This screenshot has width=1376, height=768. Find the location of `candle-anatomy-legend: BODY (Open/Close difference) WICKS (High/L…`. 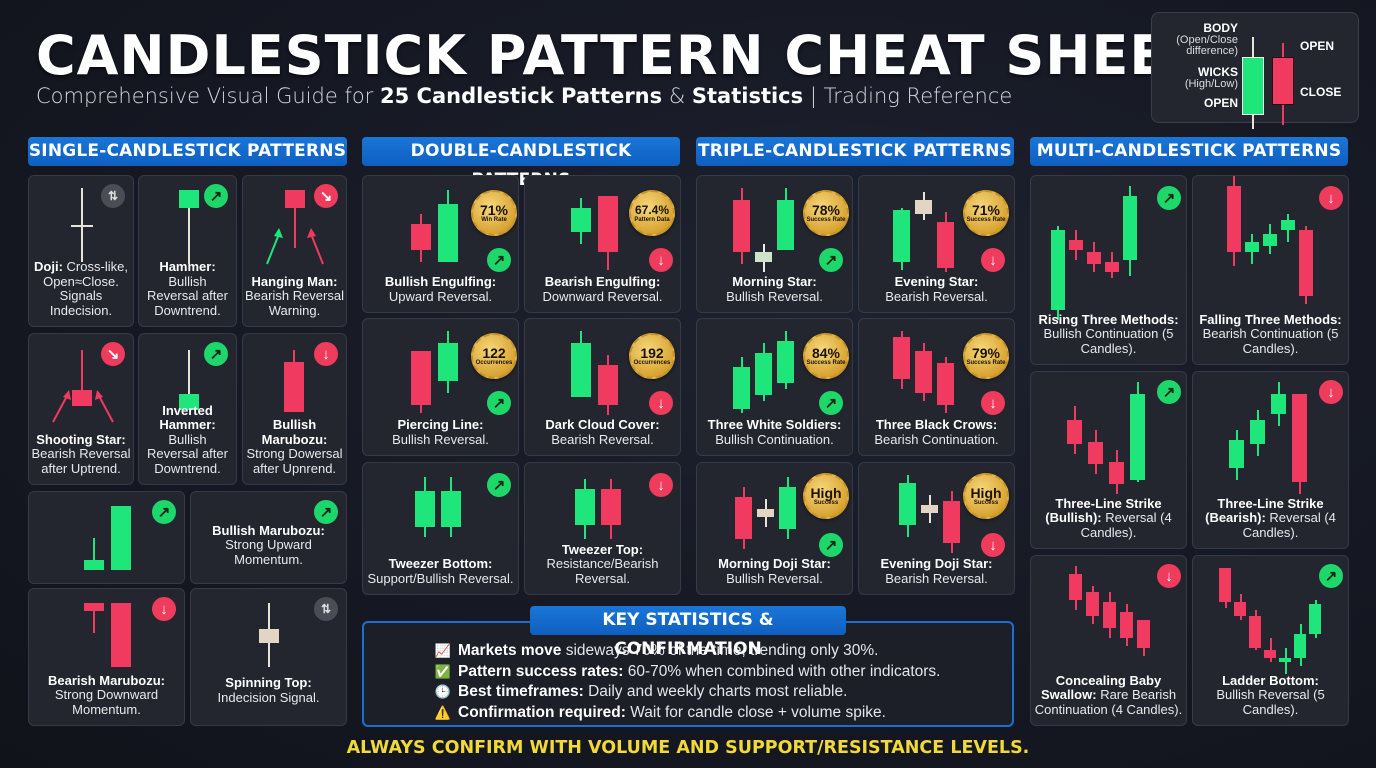

candle-anatomy-legend: BODY (Open/Close difference) WICKS (High/L… is located at coordinates (1255, 70).